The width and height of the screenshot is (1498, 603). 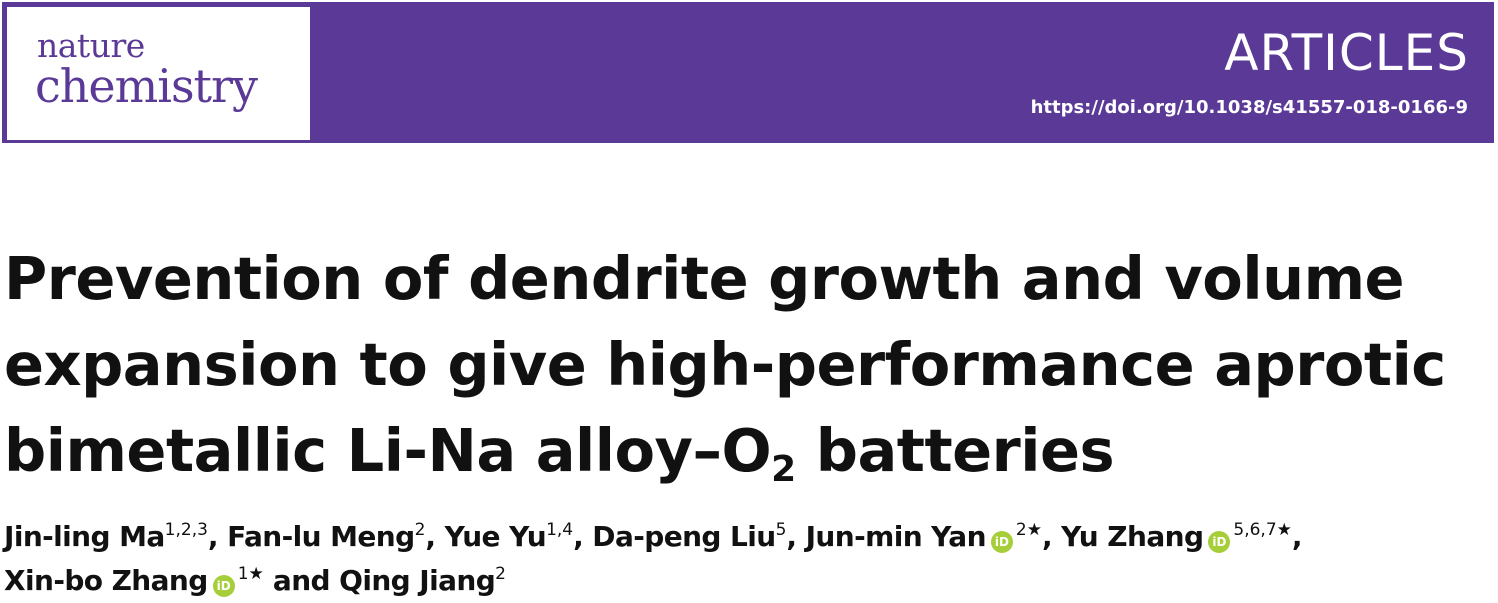 I want to click on author-affiliation: 1,2,3, so click(x=186, y=530).